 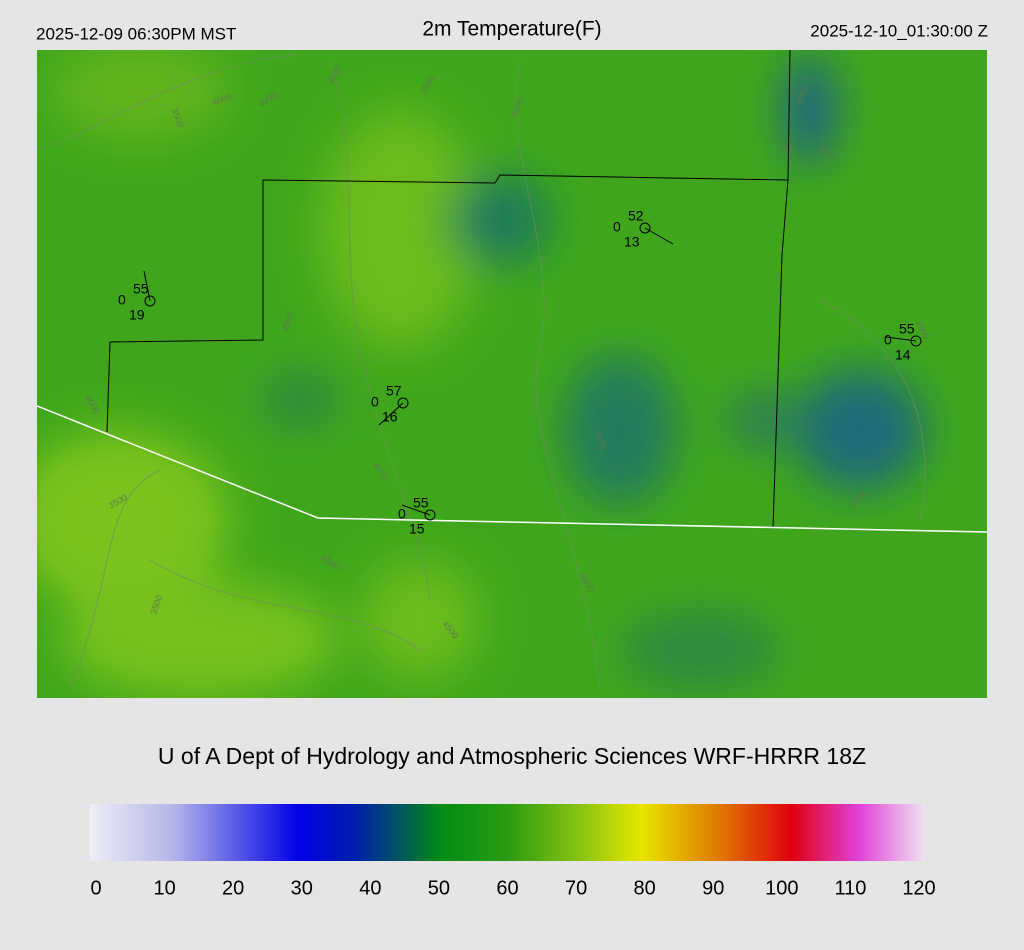 I want to click on colorbar-tick-label: 50, so click(x=439, y=888).